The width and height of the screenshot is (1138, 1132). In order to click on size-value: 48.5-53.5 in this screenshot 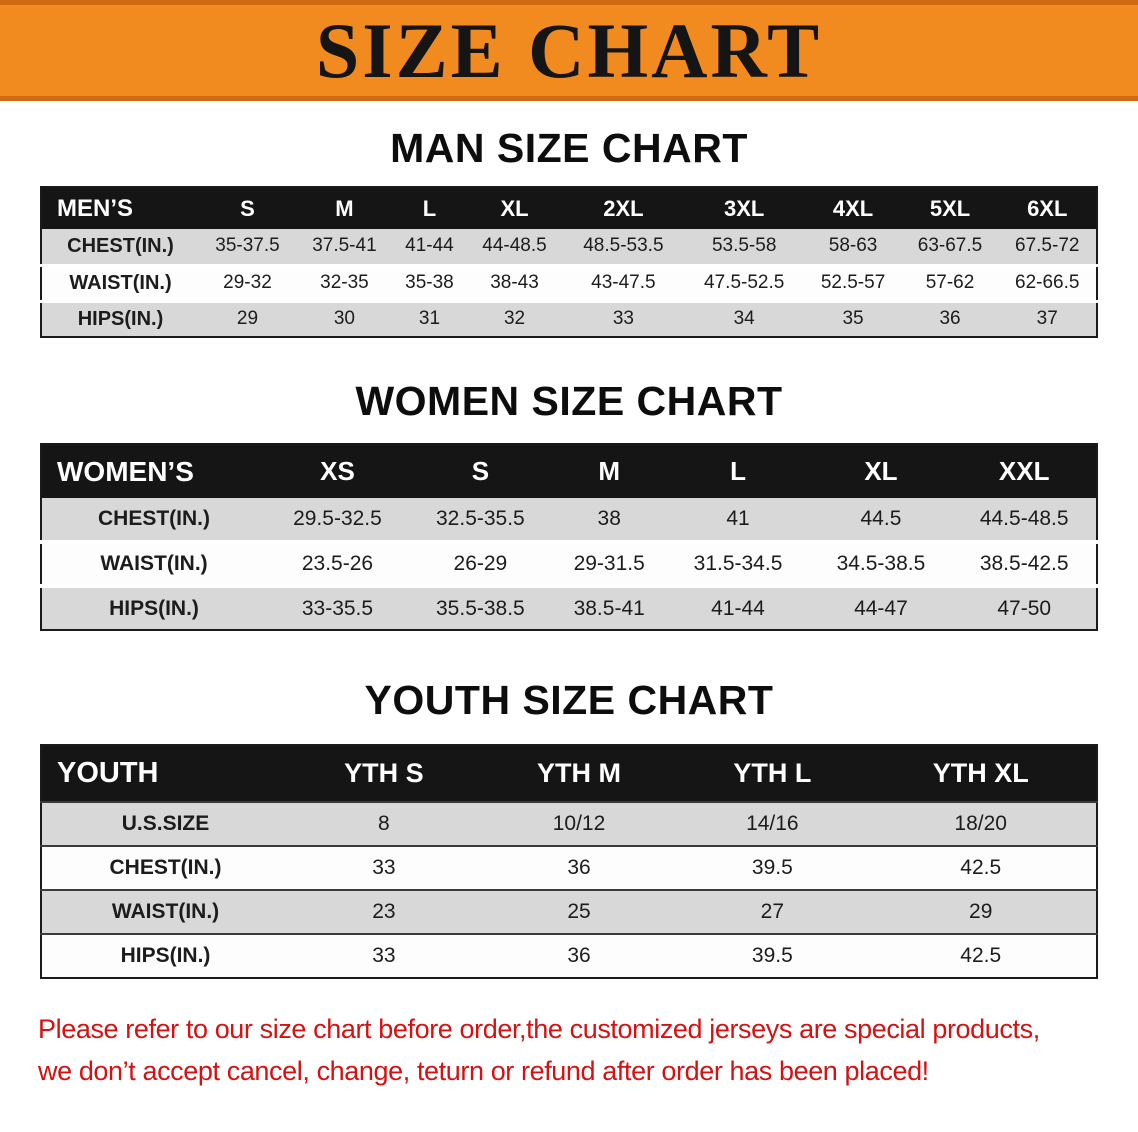, I will do `click(623, 246)`.